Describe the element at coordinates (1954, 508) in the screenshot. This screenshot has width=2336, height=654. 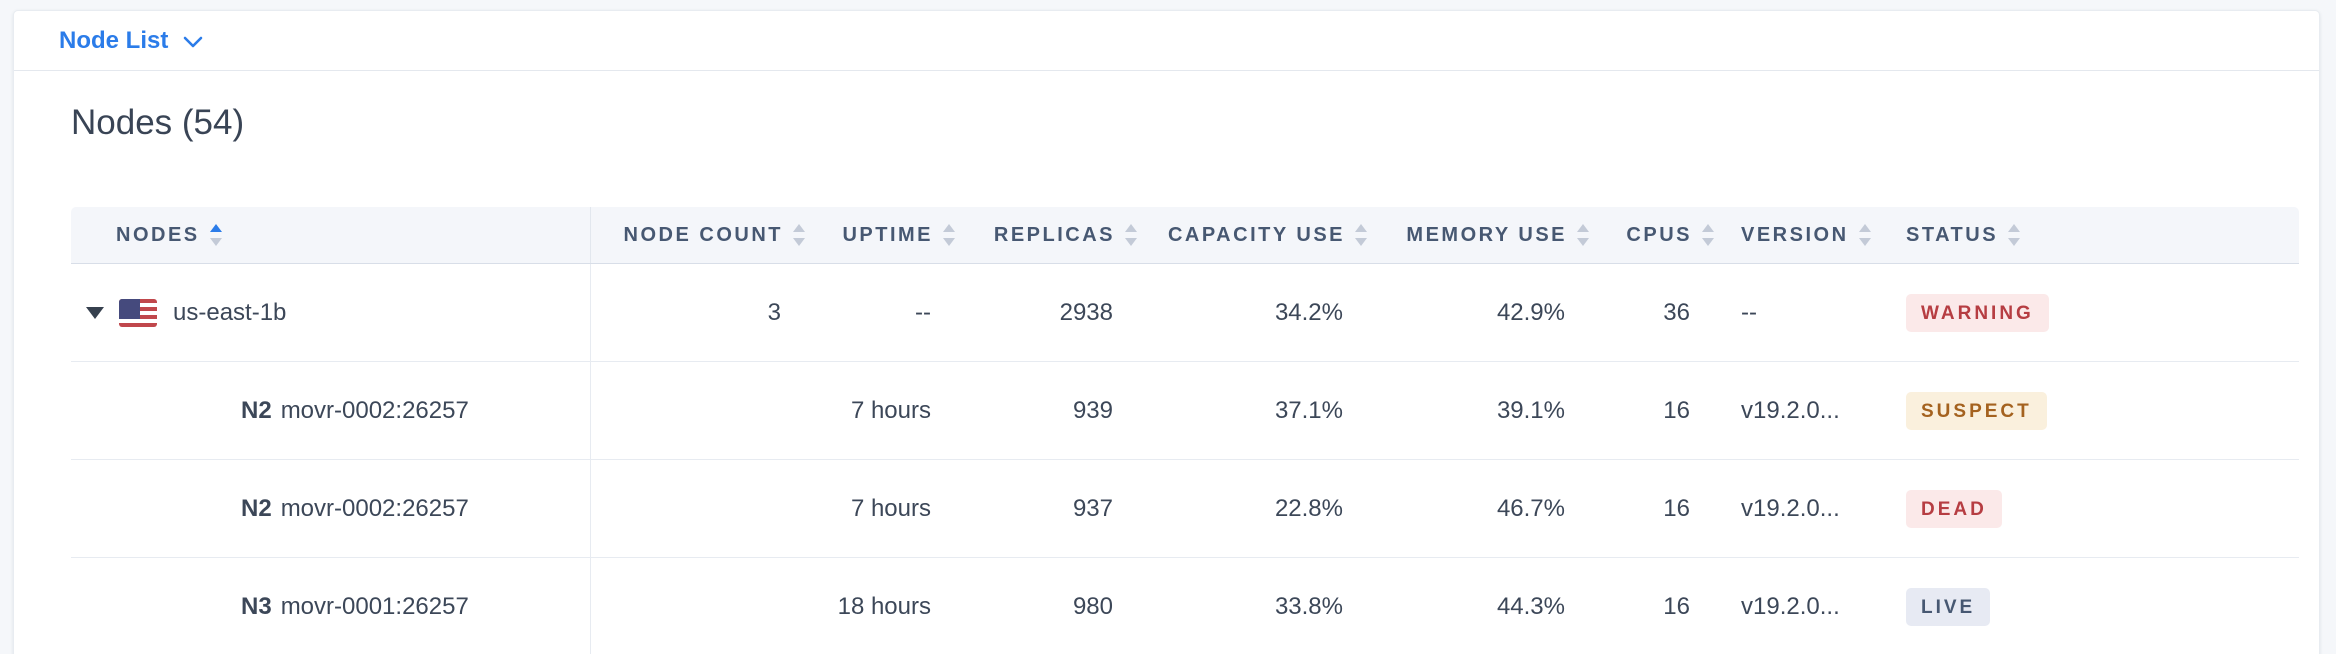
I see `status-badge: DEAD` at that location.